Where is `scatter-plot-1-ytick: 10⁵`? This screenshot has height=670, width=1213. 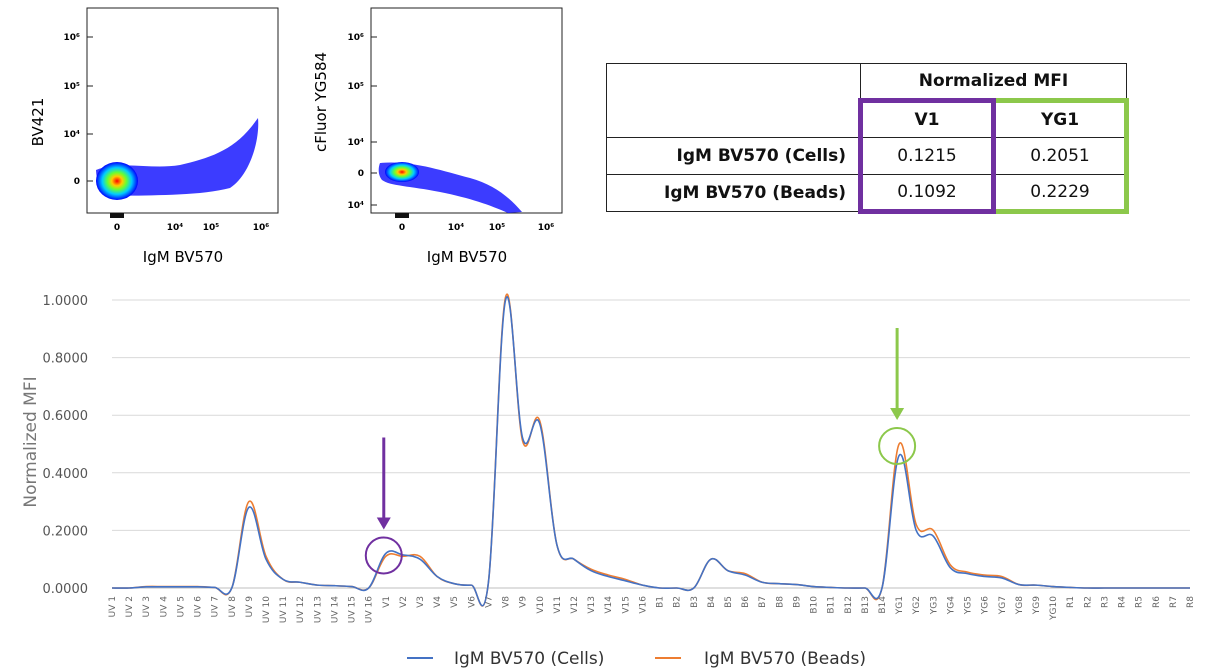 scatter-plot-1-ytick: 10⁵ is located at coordinates (72, 87).